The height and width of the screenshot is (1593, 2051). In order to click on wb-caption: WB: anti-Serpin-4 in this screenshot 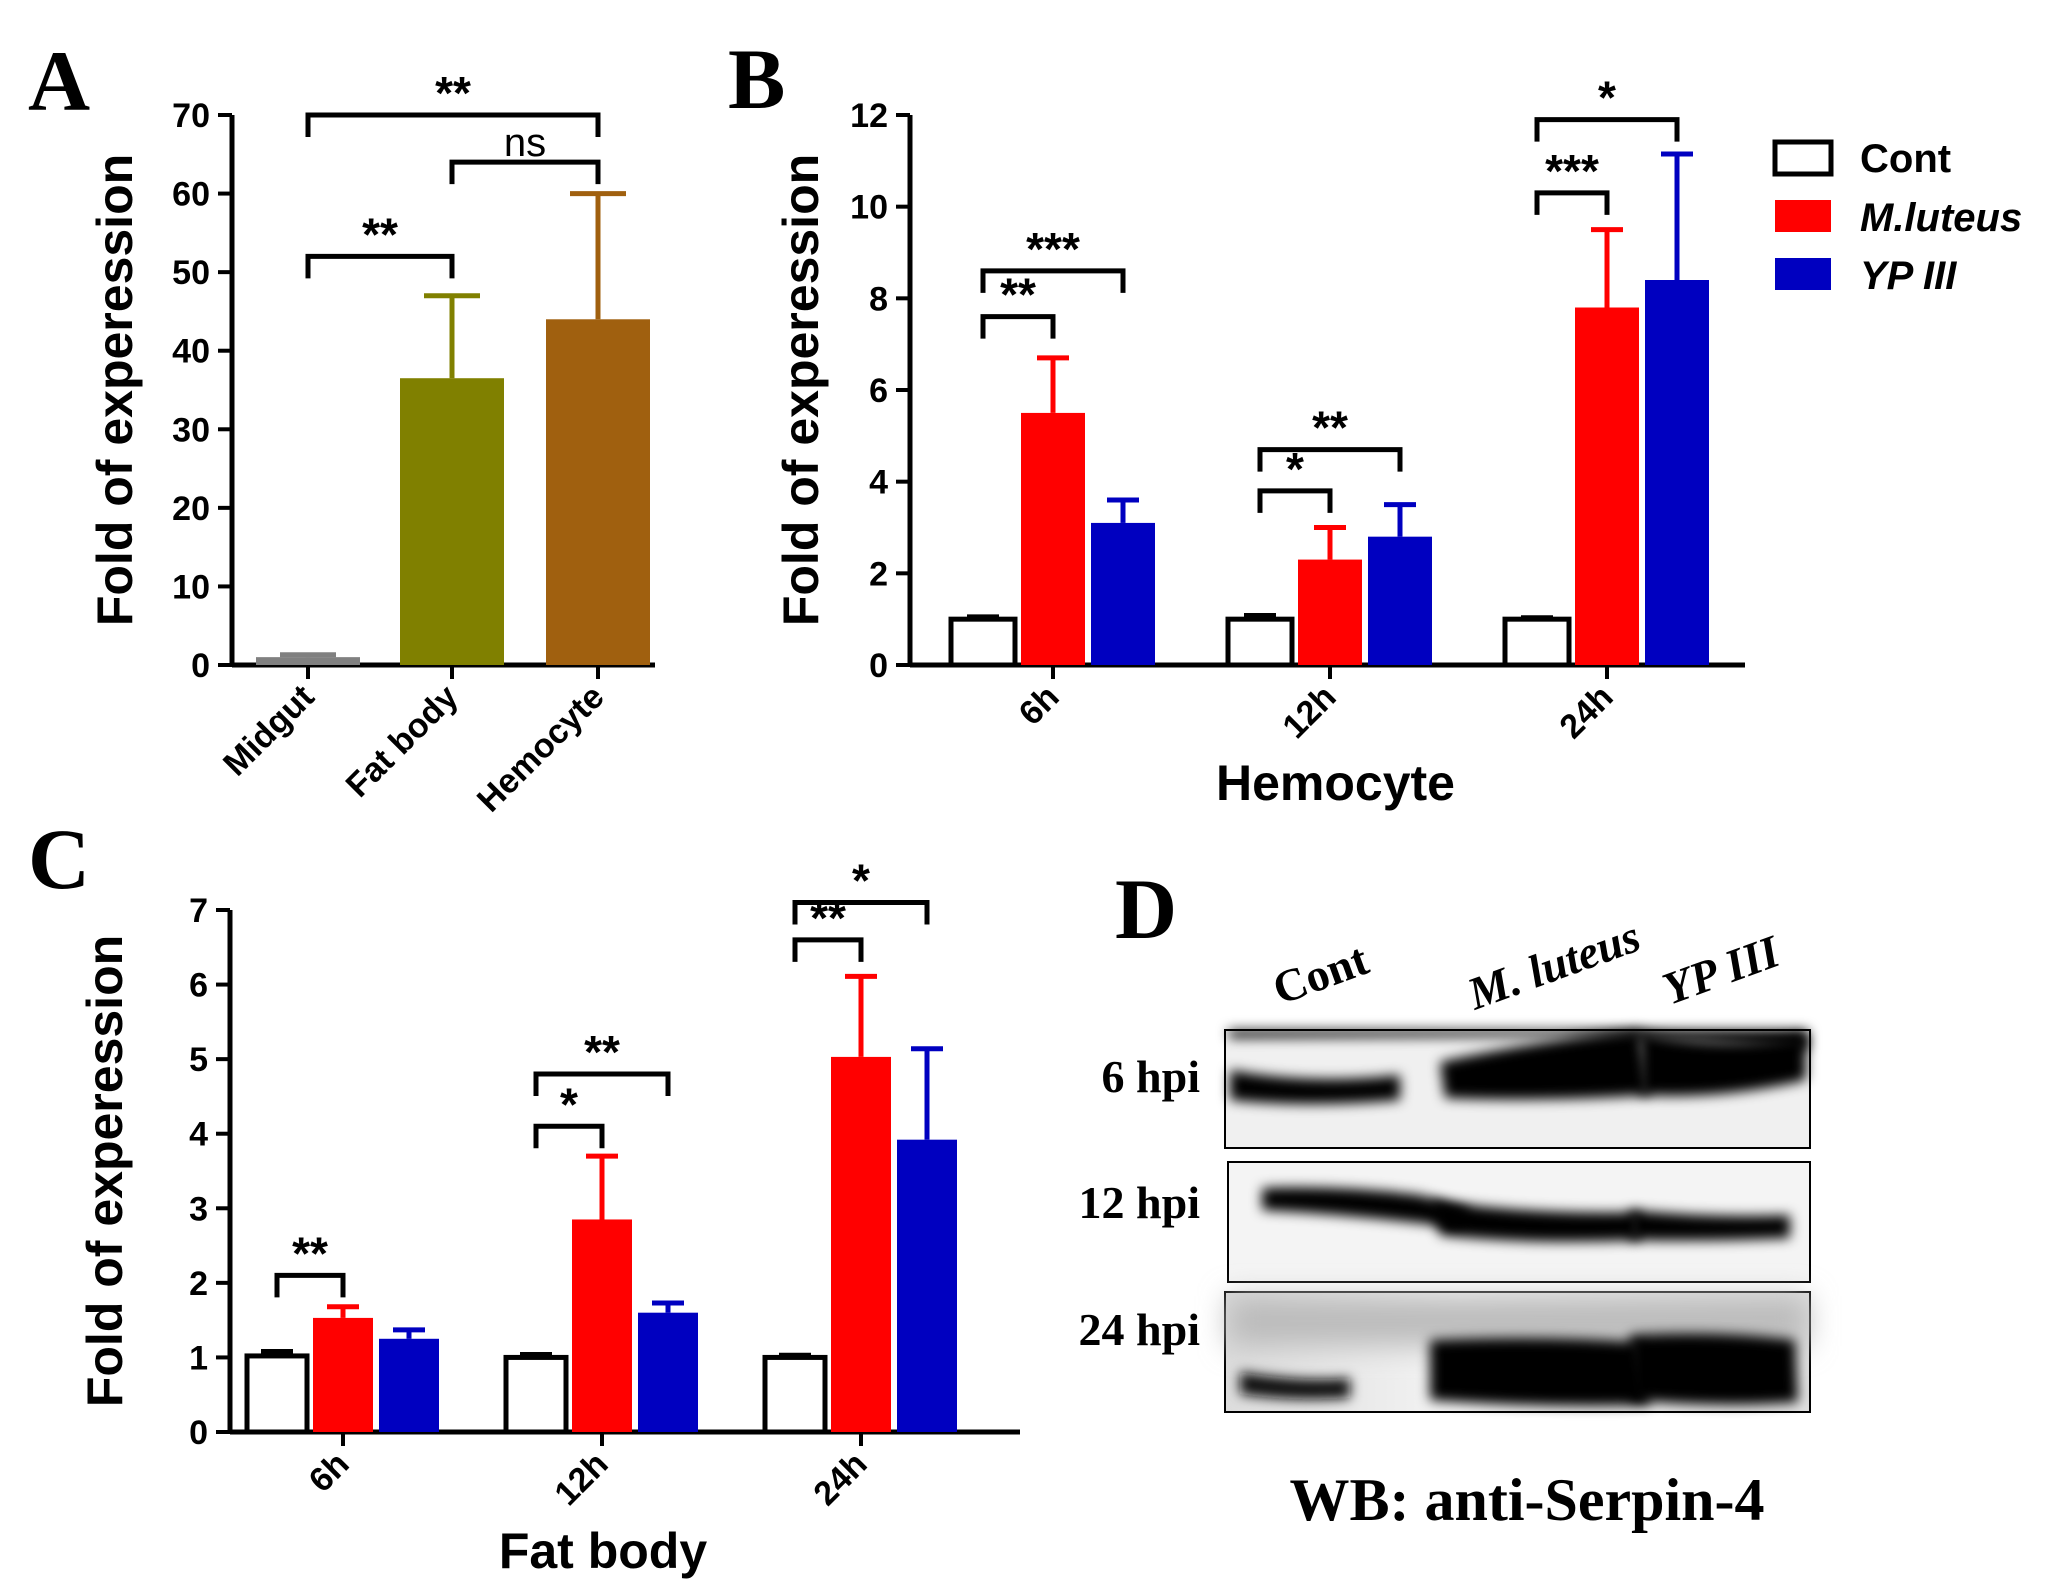, I will do `click(1526, 1500)`.